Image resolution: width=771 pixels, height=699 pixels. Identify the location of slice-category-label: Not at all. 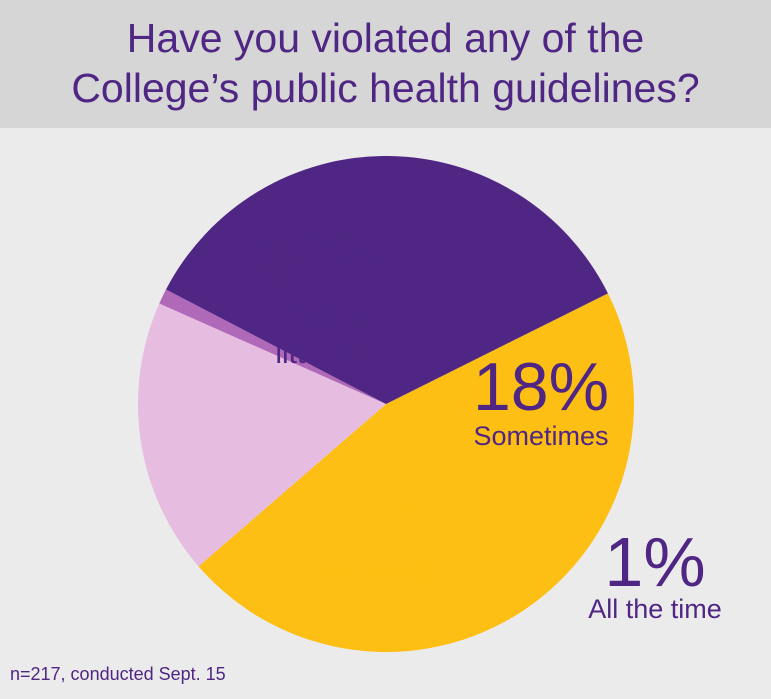
(371, 570).